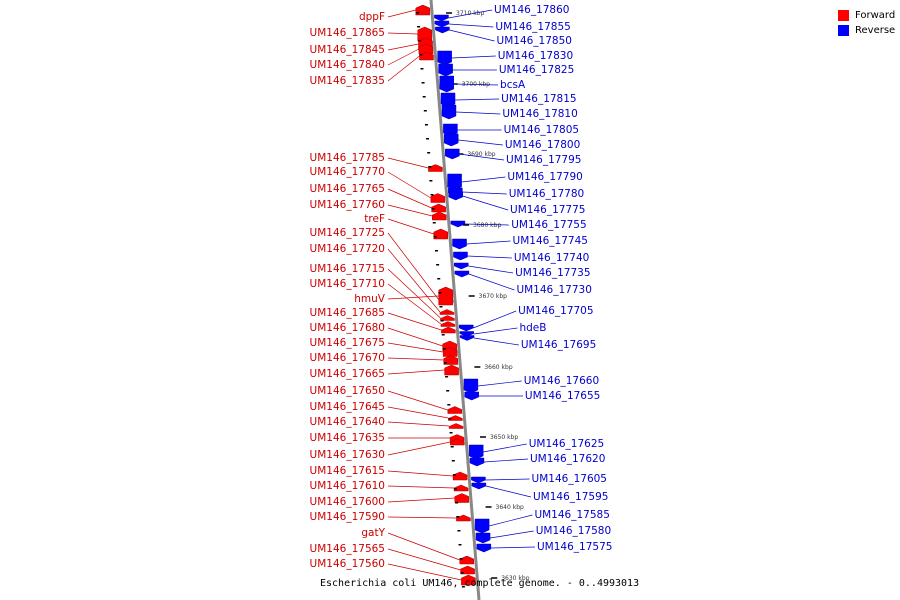  Describe the element at coordinates (573, 531) in the screenshot. I see `reverse-gene-label: UM146_17580` at that location.